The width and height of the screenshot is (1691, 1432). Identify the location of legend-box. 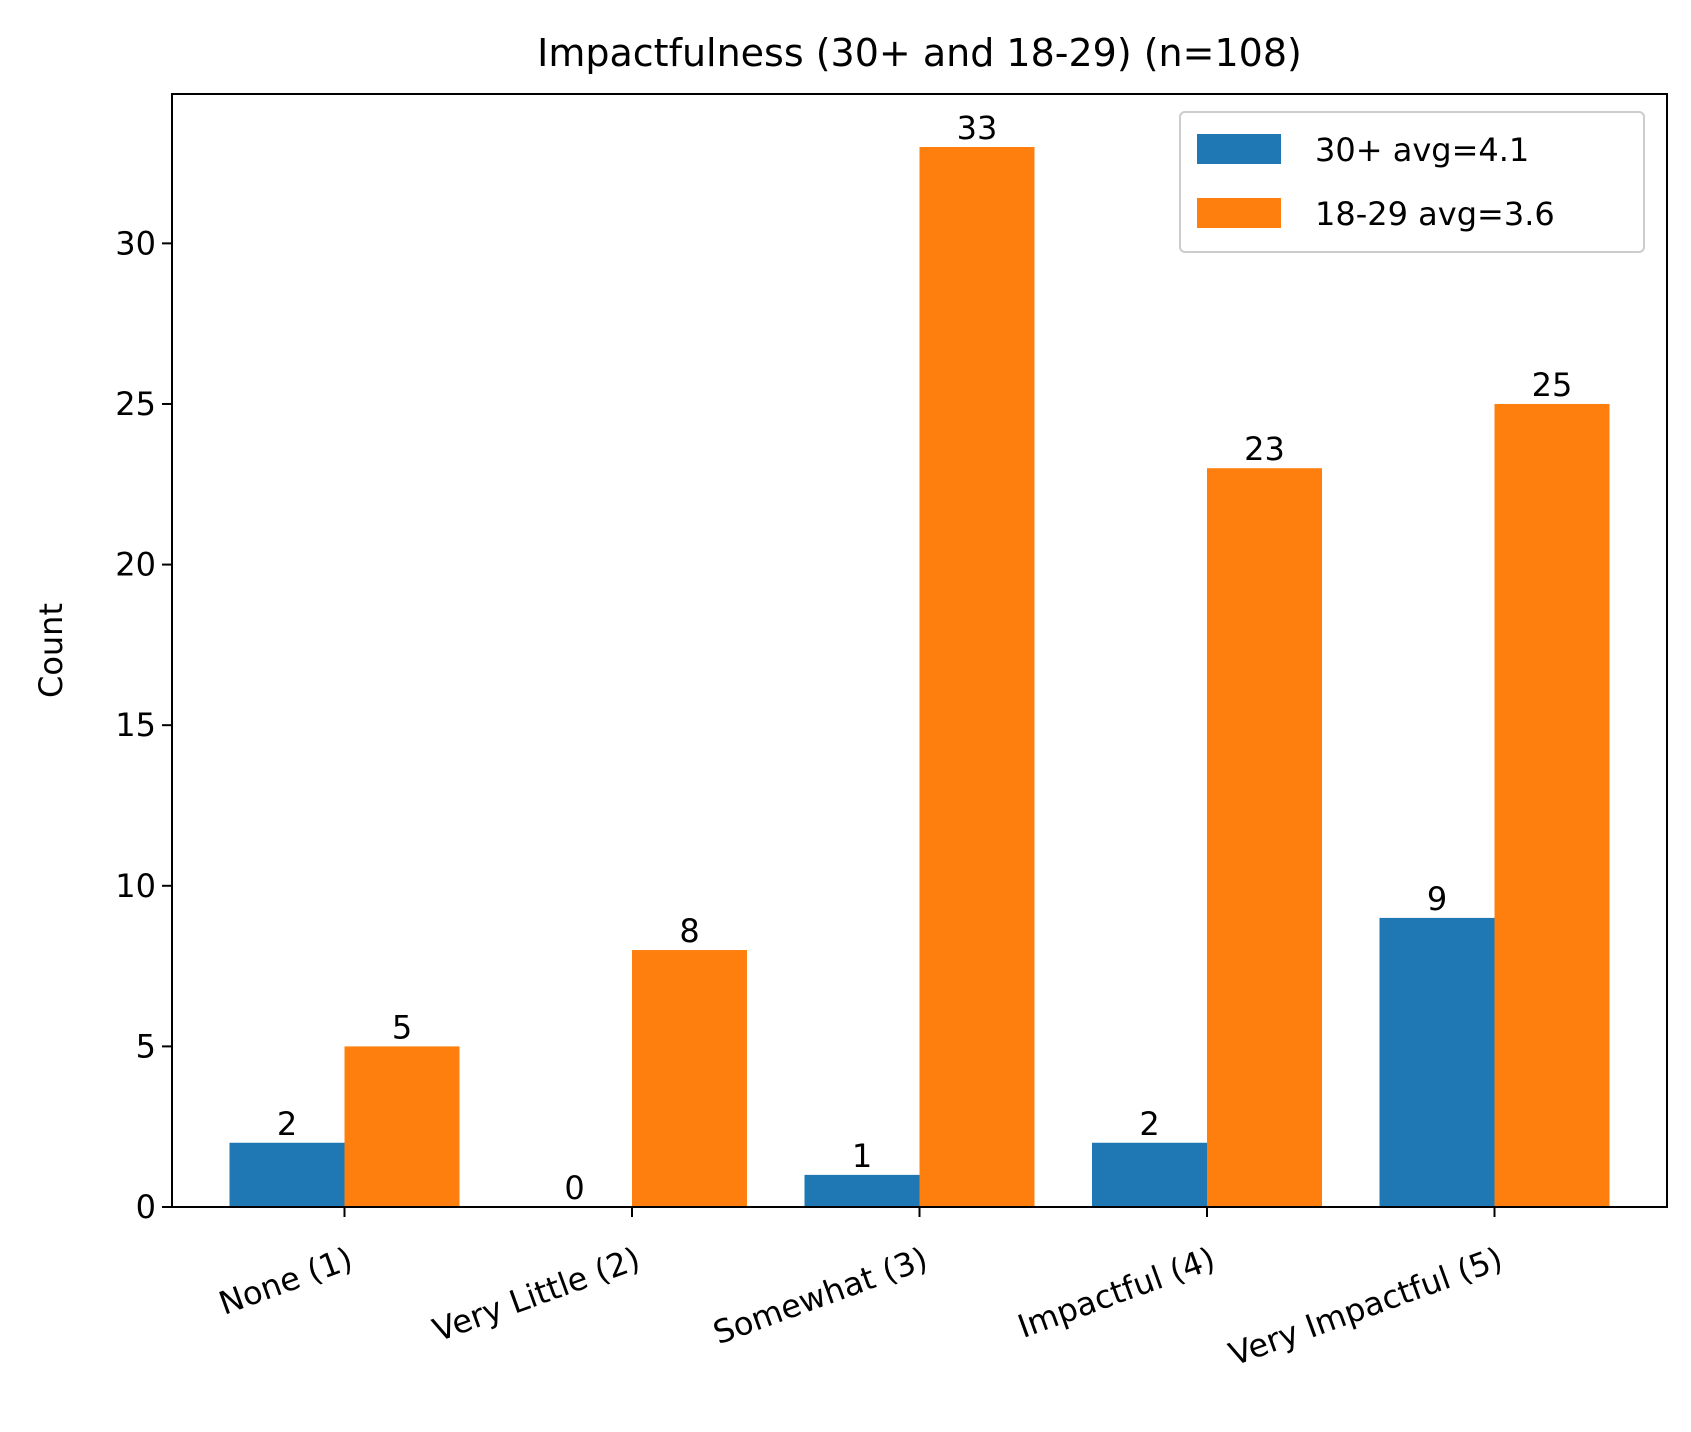
(1412, 182).